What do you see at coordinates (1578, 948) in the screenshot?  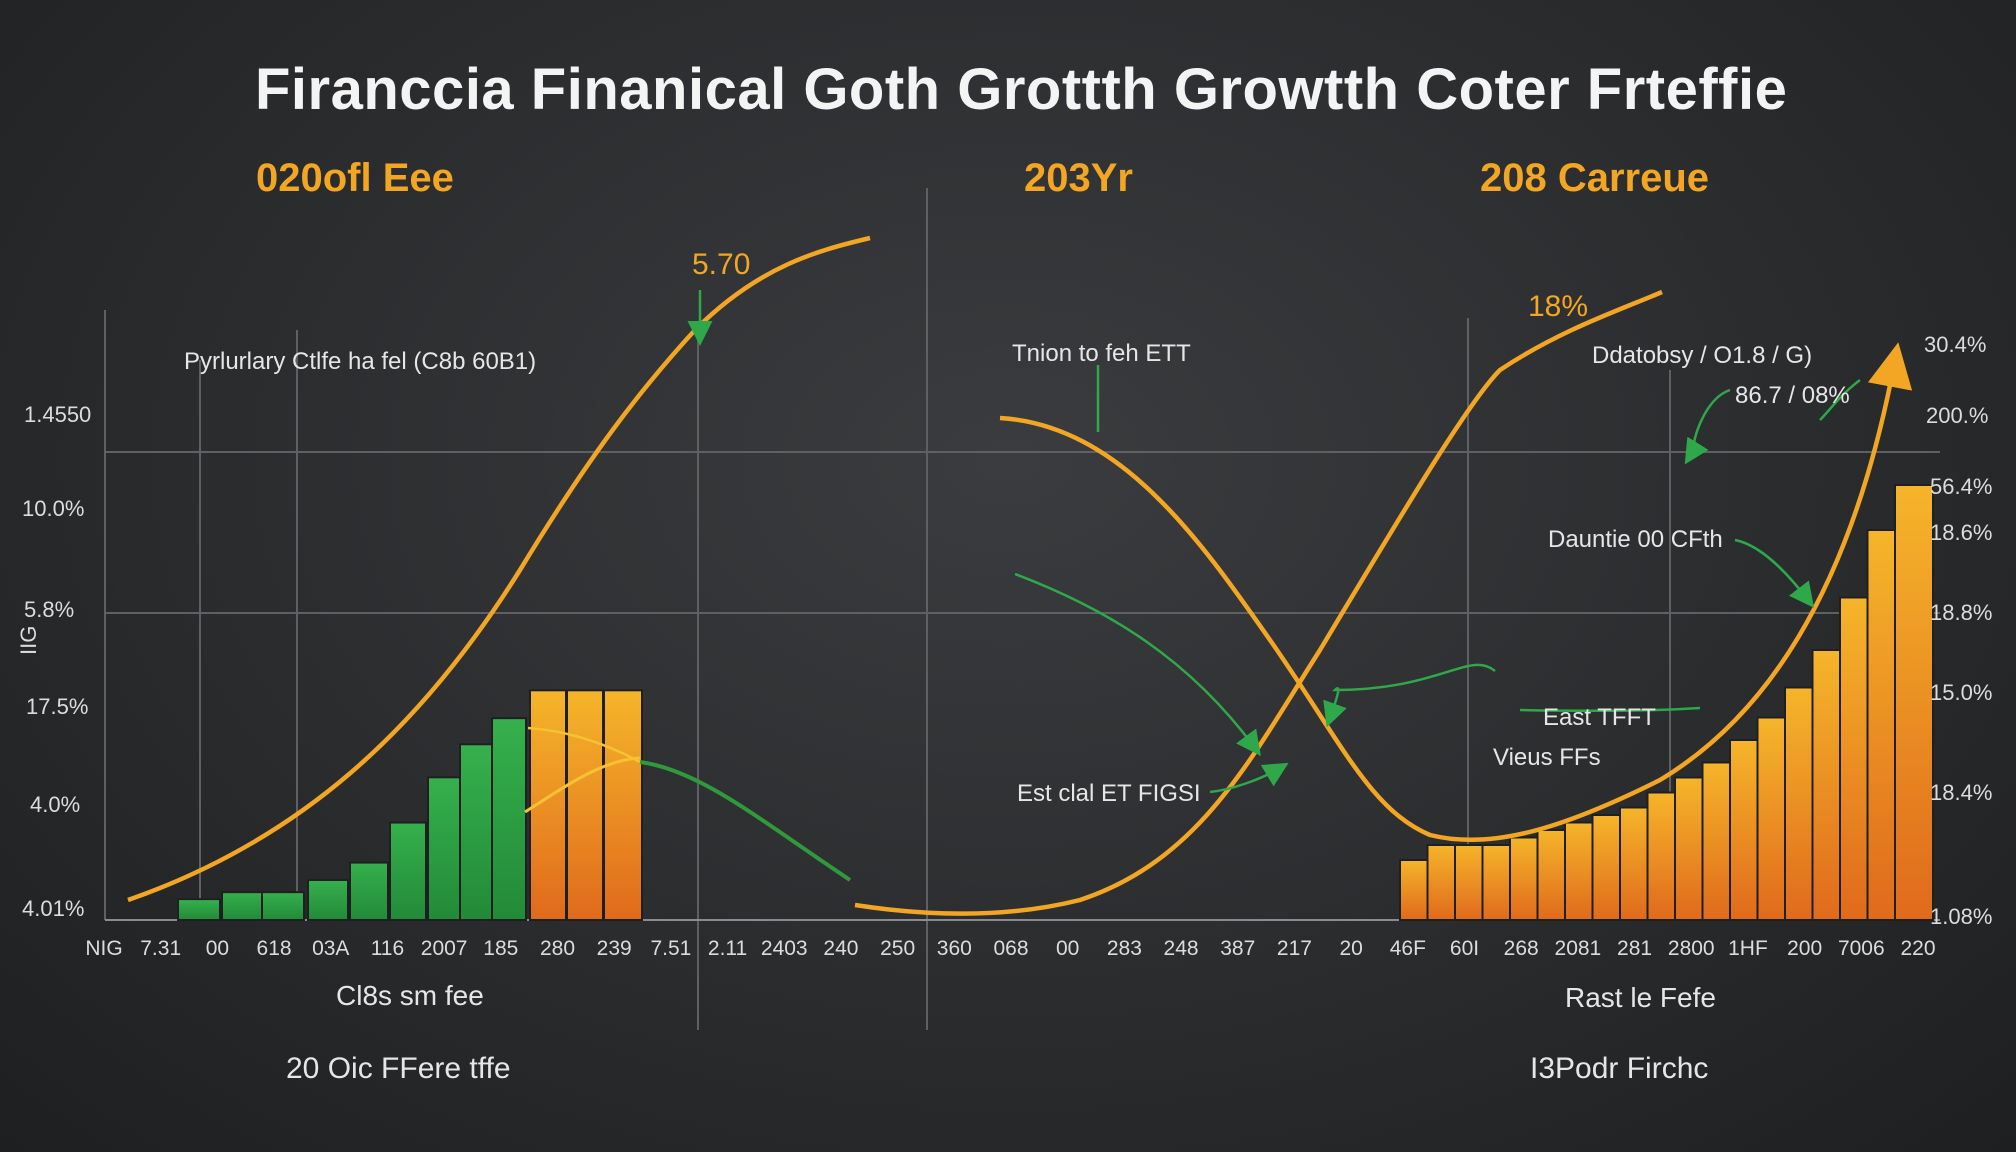 I see `x-tick-label: 2081` at bounding box center [1578, 948].